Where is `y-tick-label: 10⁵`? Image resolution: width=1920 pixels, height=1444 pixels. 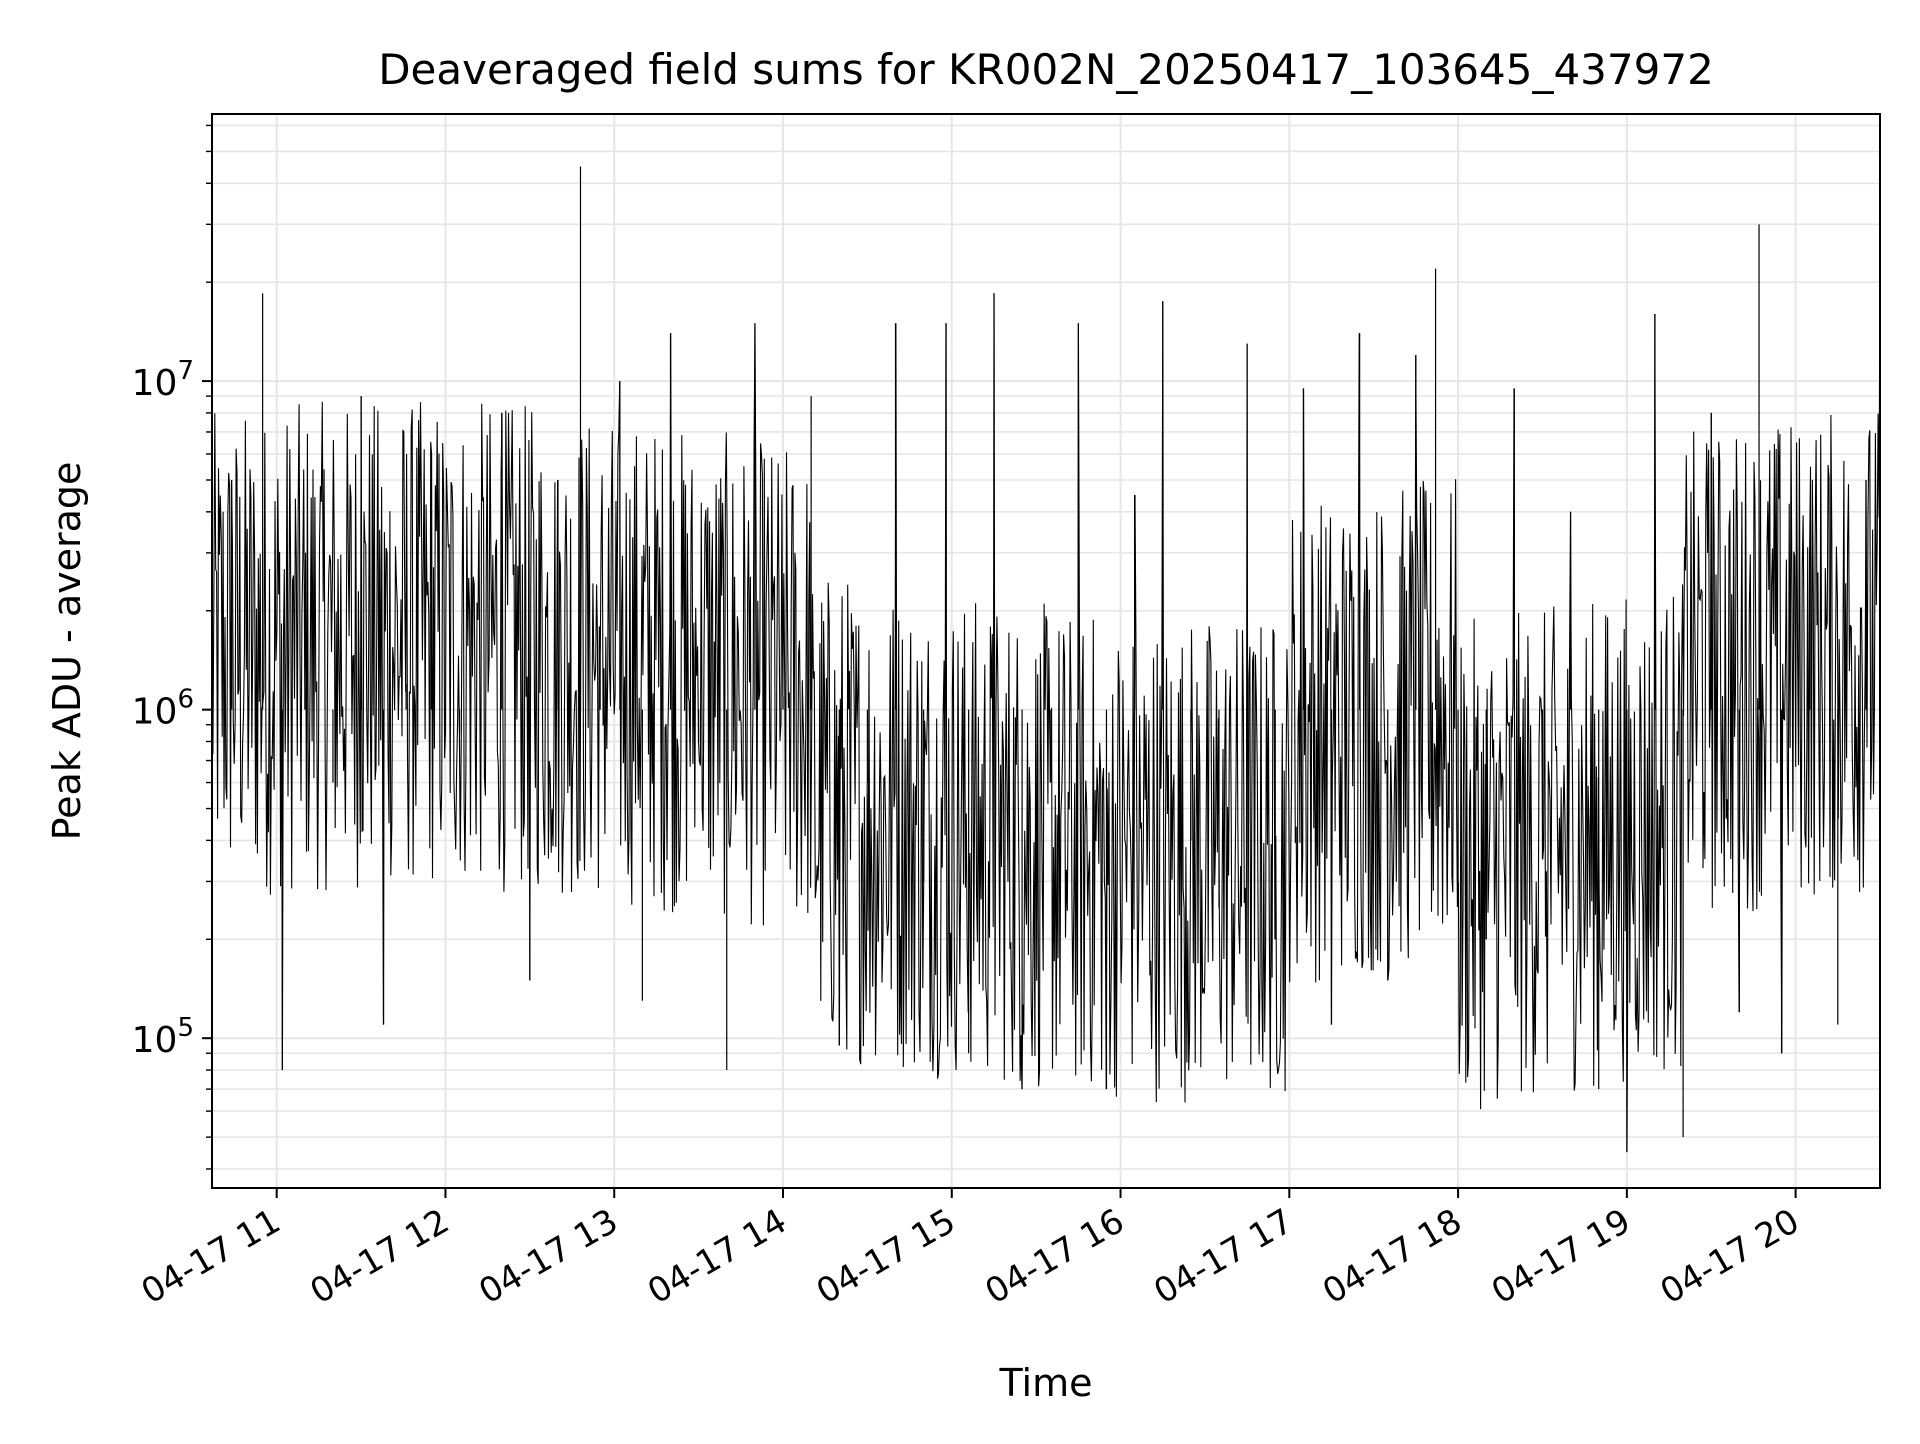 y-tick-label: 10⁵ is located at coordinates (163, 1037).